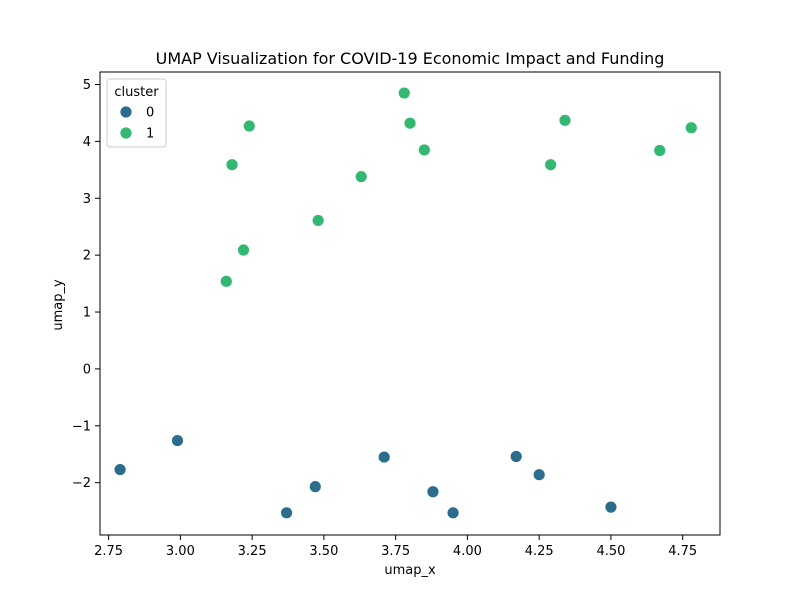 The height and width of the screenshot is (600, 800). What do you see at coordinates (87, 313) in the screenshot?
I see `y-tick-label: 1` at bounding box center [87, 313].